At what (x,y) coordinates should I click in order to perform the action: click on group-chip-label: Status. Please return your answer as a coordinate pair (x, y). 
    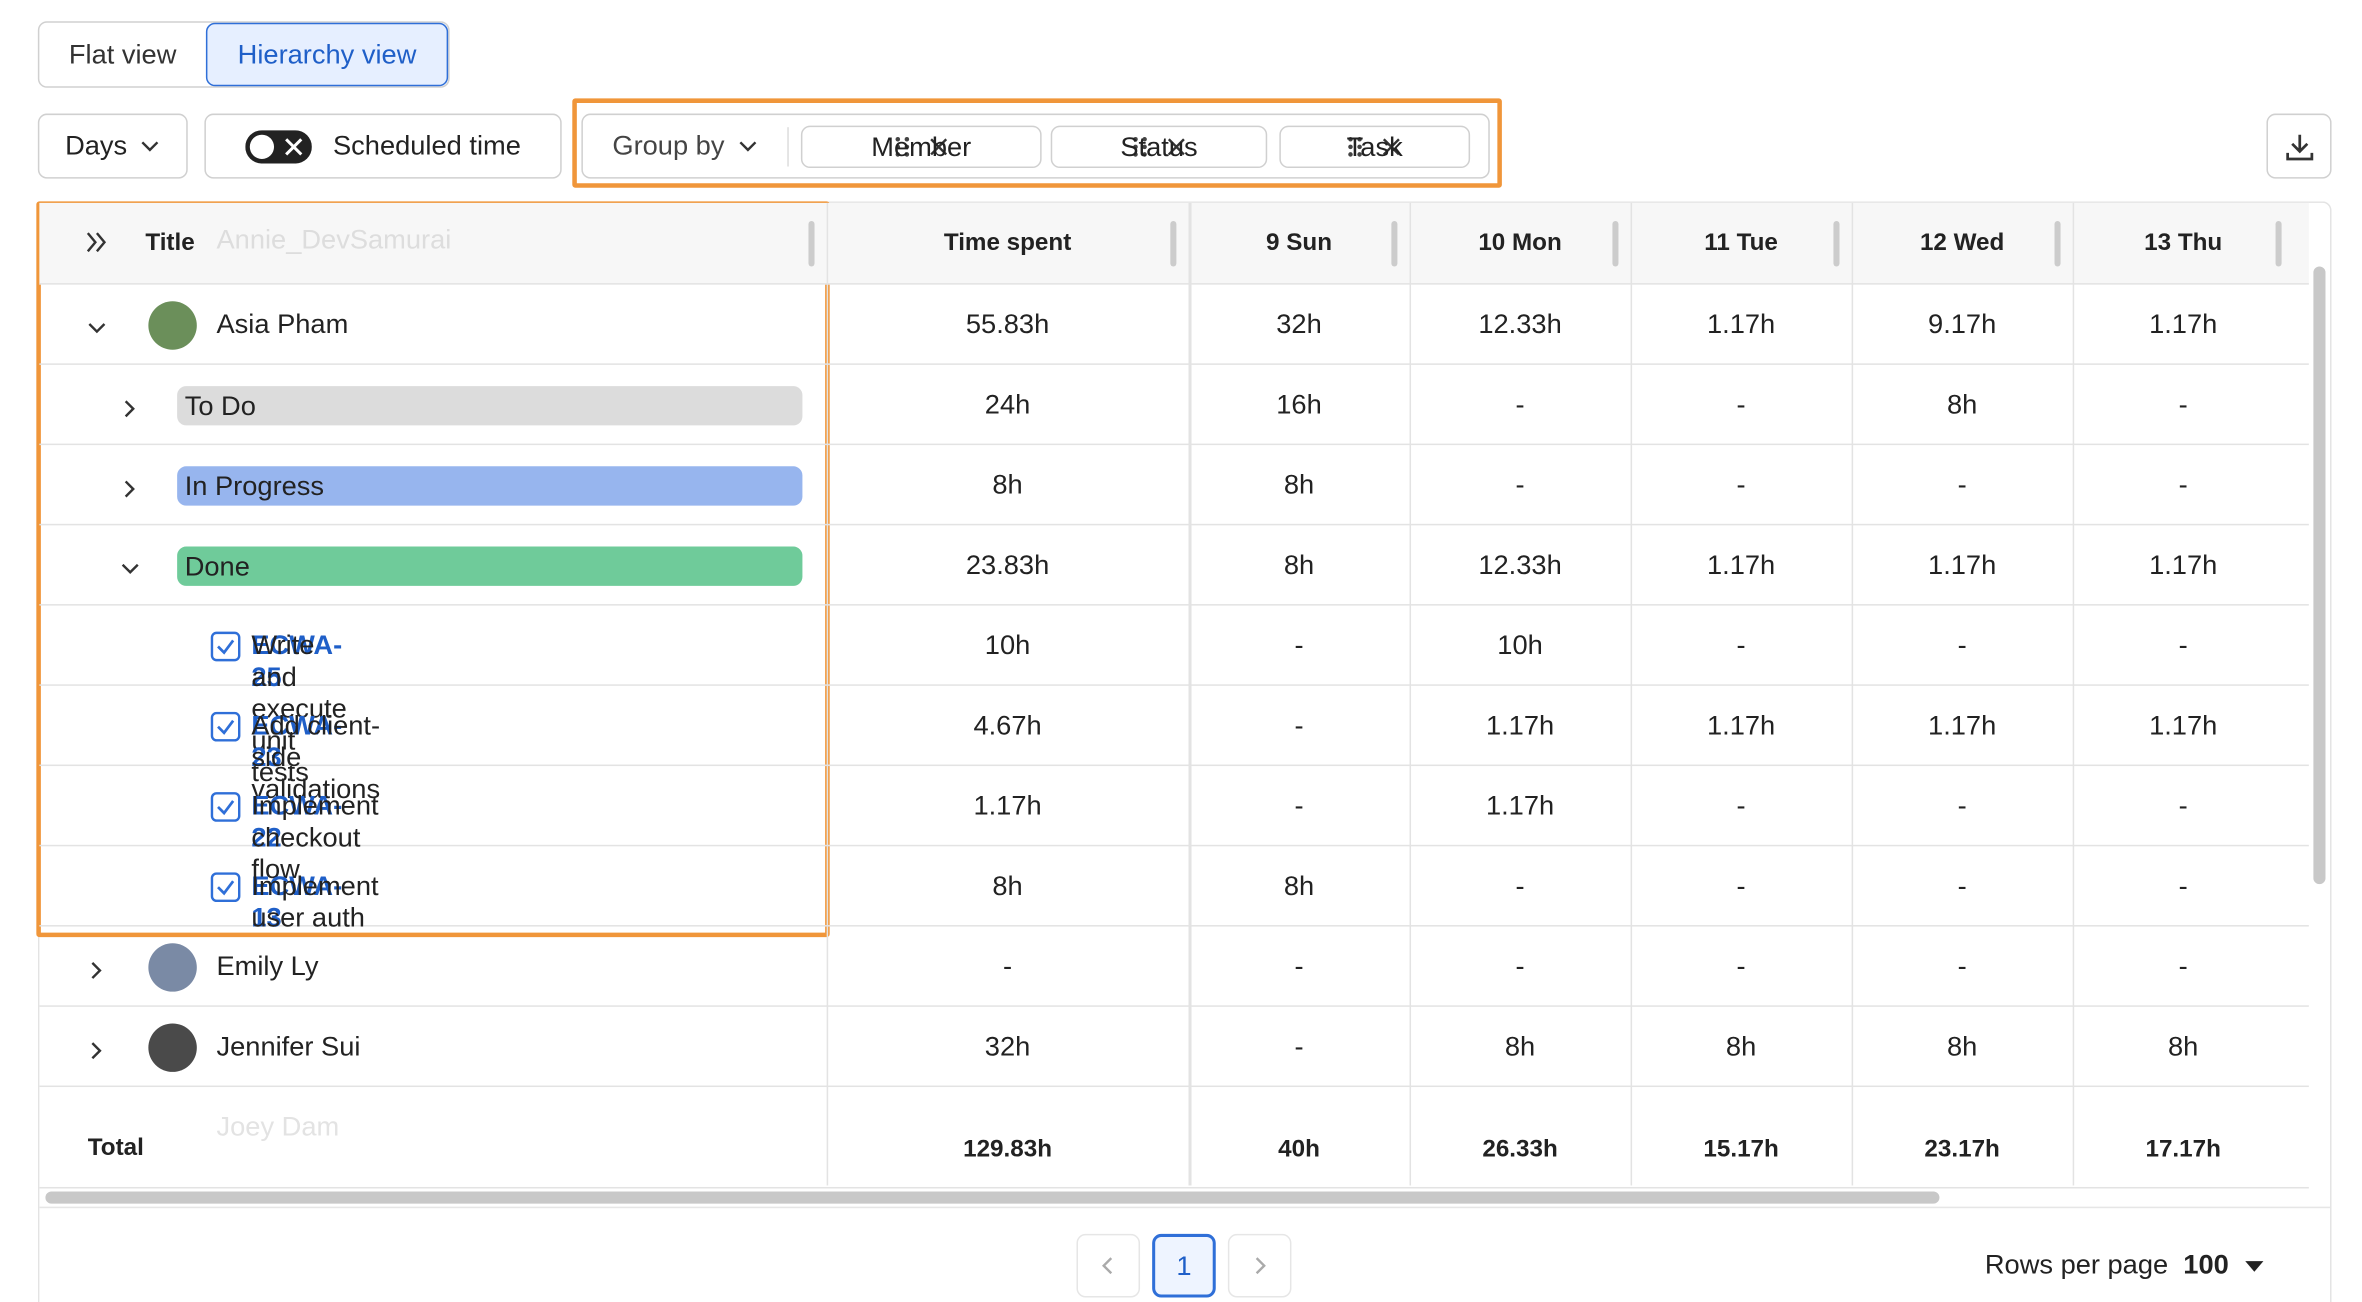
    Looking at the image, I should click on (1159, 146).